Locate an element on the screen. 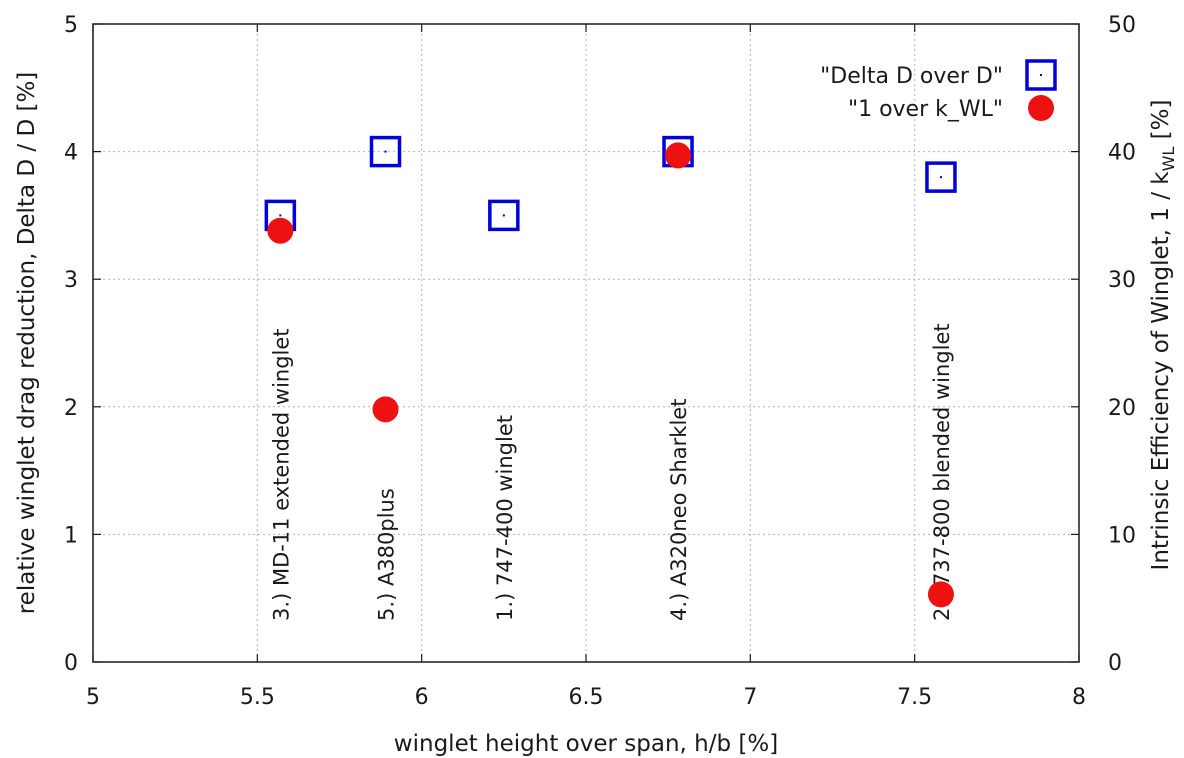 This screenshot has width=1184, height=758. y-right-tick-label: 30 is located at coordinates (1122, 280).